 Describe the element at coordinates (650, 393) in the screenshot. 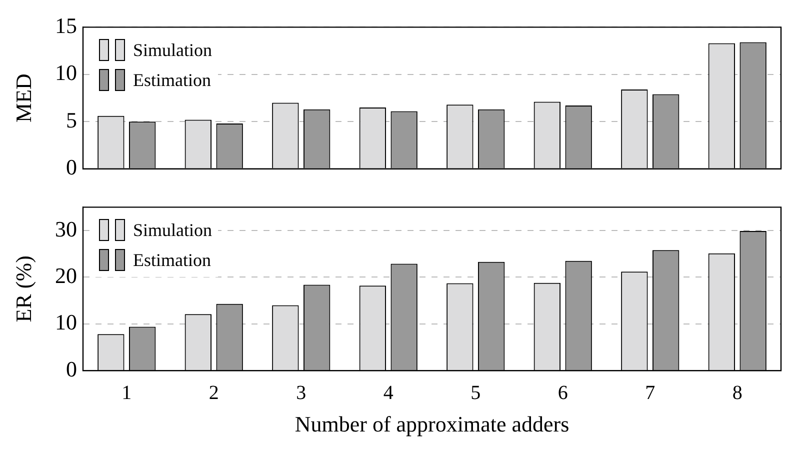

I see `x-tick-label: 7` at that location.